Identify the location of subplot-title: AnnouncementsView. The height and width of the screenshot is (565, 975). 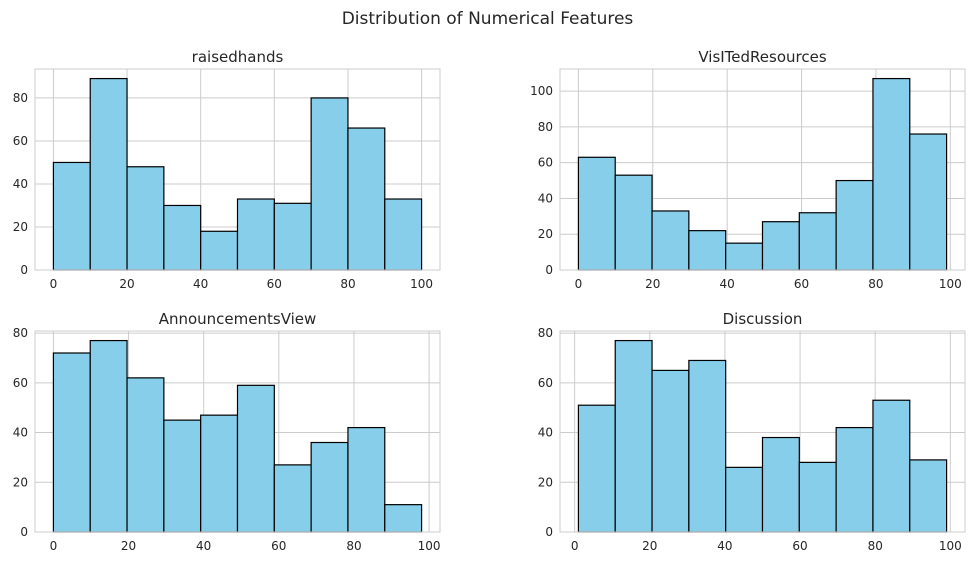
(238, 319).